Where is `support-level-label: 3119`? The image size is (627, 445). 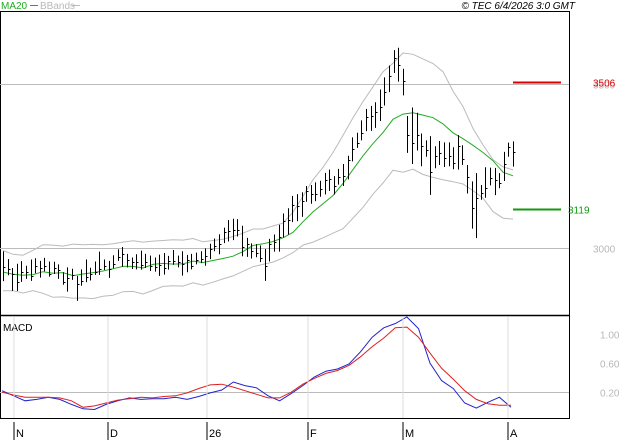 support-level-label: 3119 is located at coordinates (579, 211).